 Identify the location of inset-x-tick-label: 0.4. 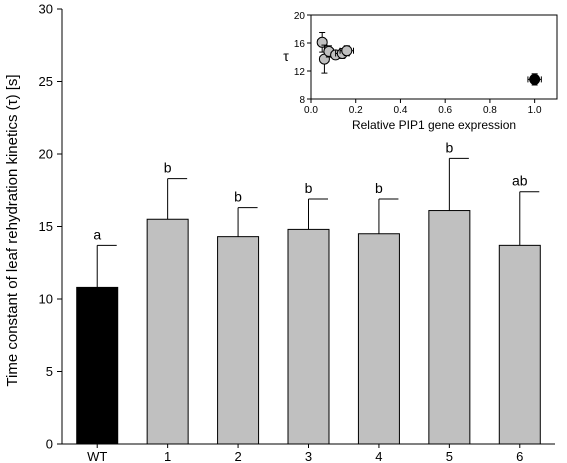
(401, 110).